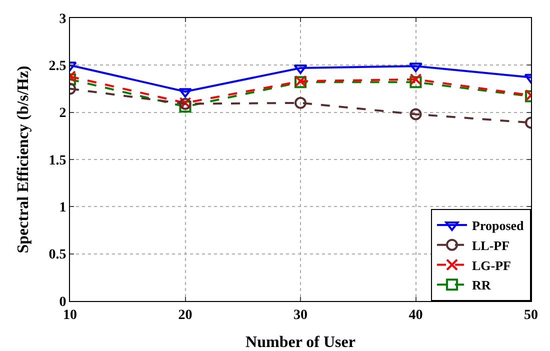 The image size is (550, 351). I want to click on x-tick-label: 50, so click(531, 315).